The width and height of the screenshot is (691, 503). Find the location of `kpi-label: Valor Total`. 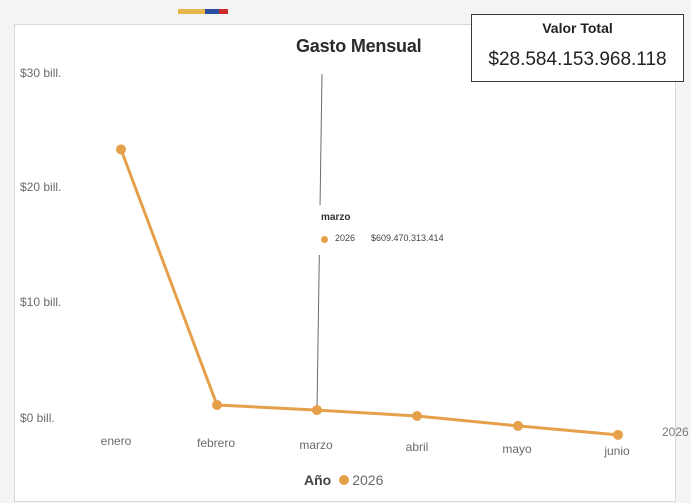

kpi-label: Valor Total is located at coordinates (577, 28).